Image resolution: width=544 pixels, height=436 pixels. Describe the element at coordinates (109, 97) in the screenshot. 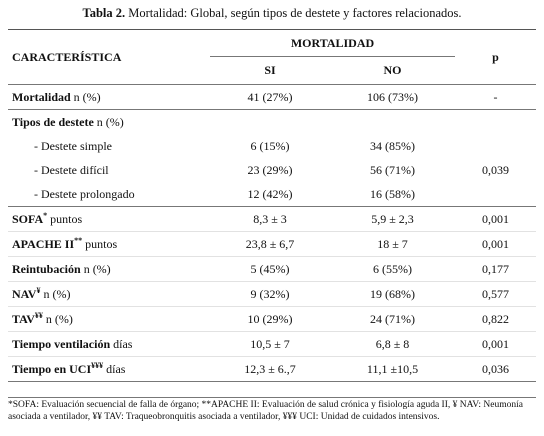

I see `row-label: Mortalidad n (%)` at that location.